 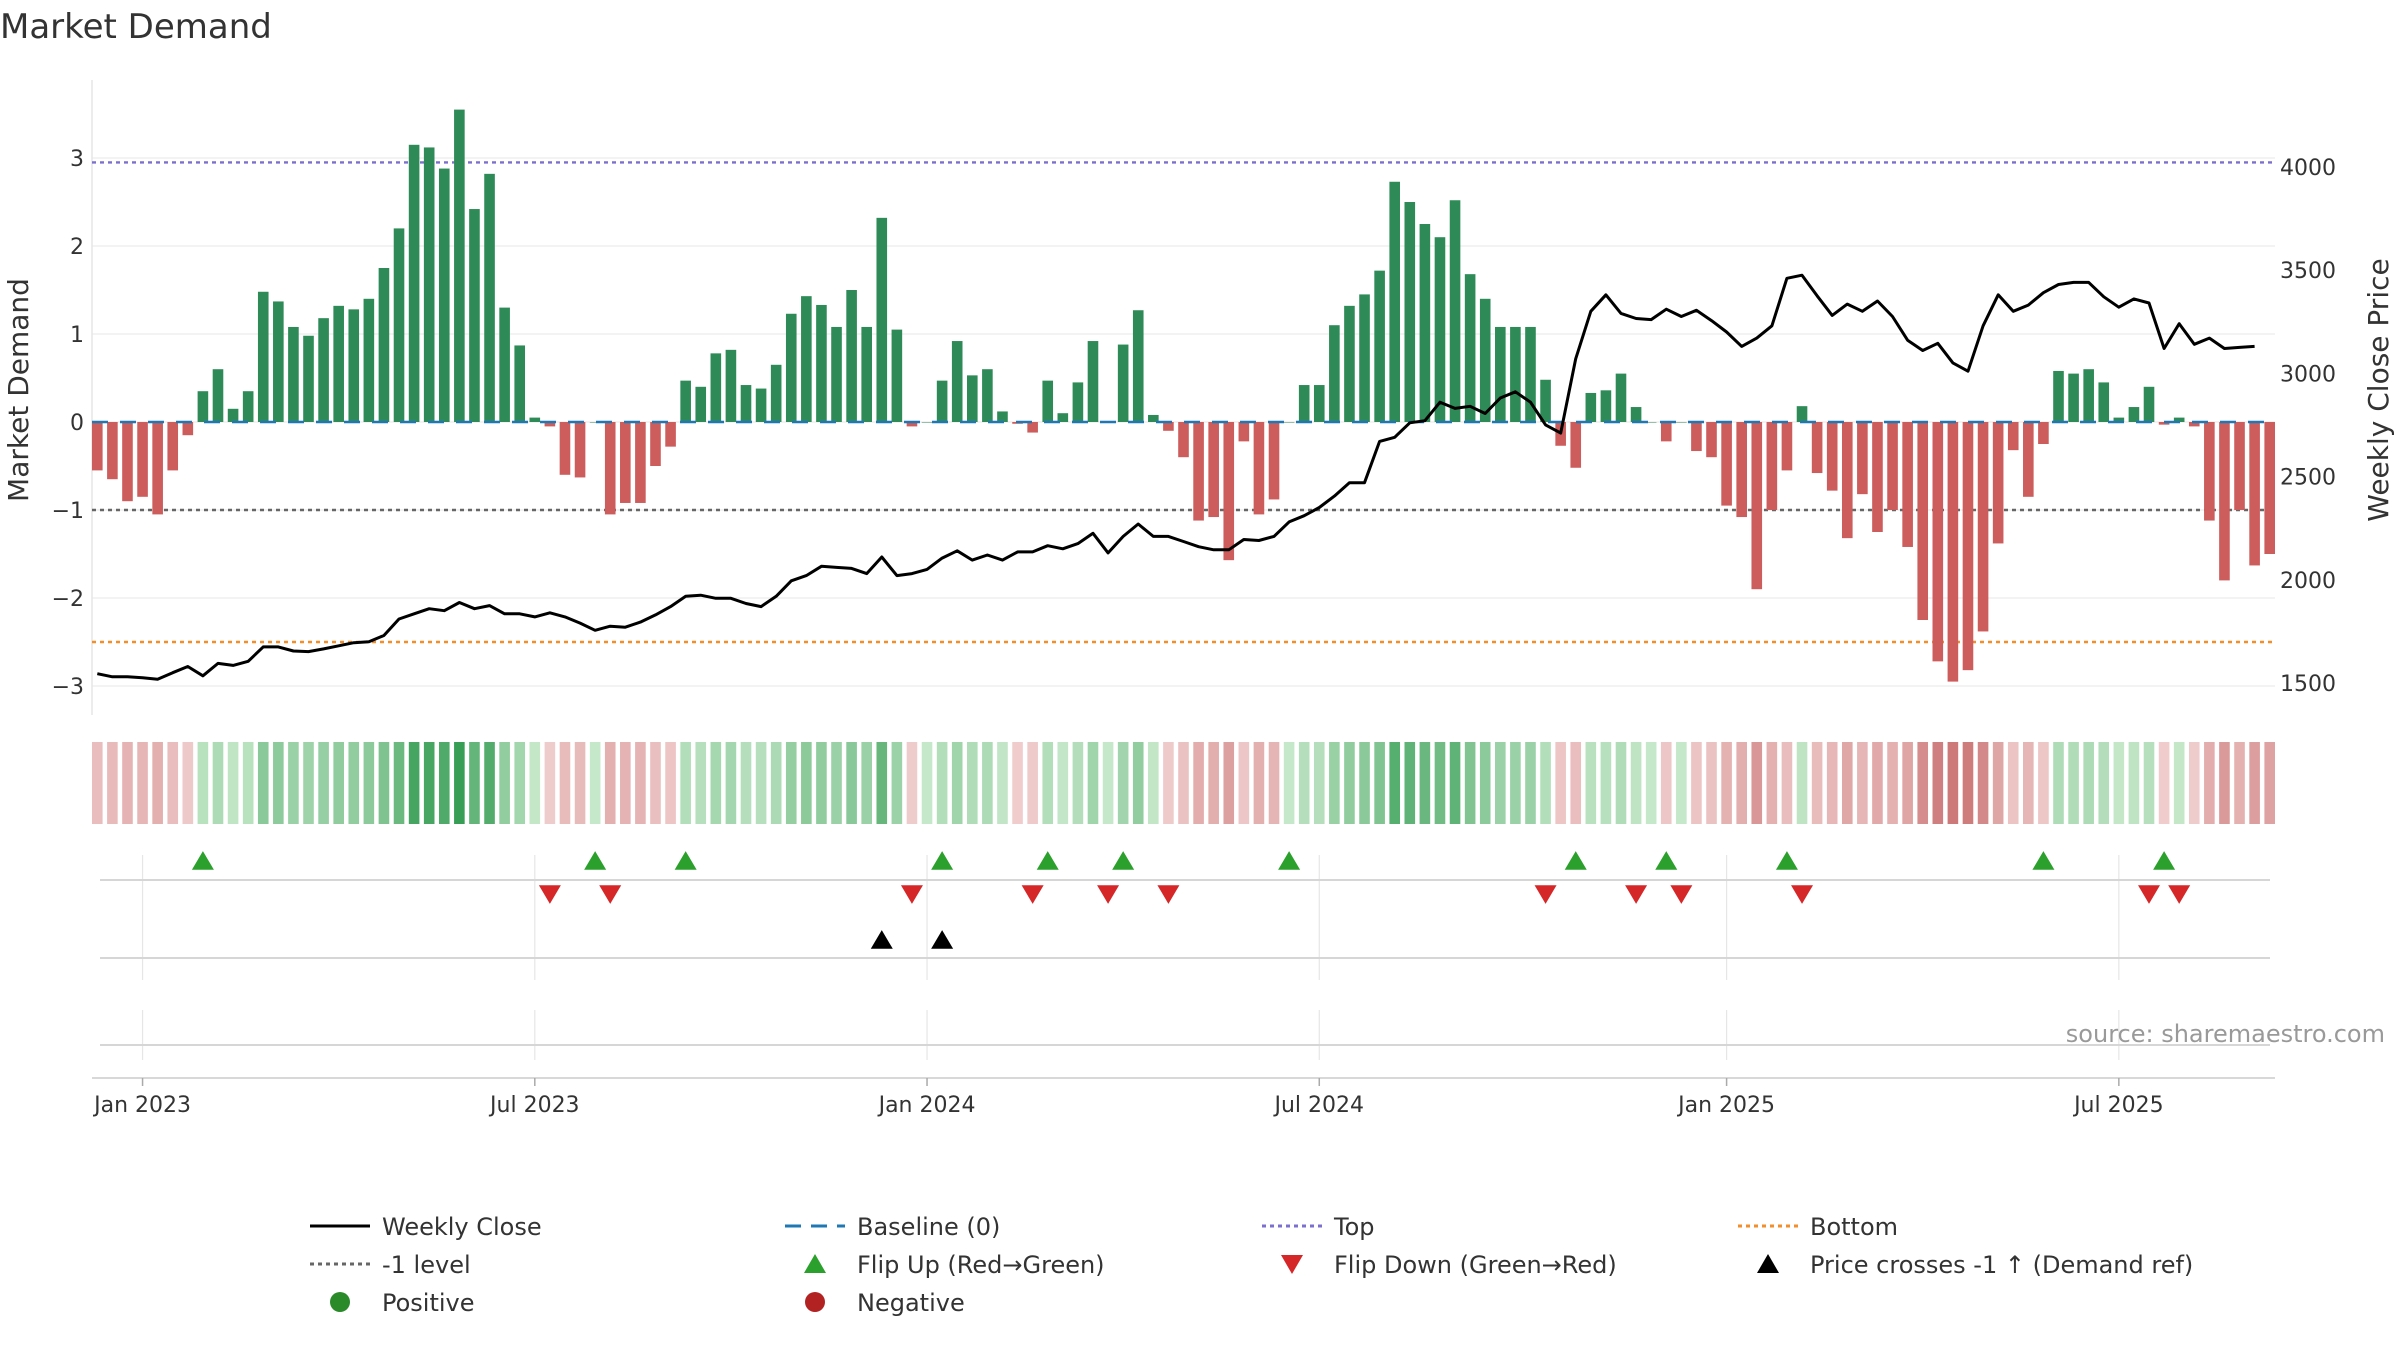 I want to click on y-tick-label: 1, so click(x=77, y=335).